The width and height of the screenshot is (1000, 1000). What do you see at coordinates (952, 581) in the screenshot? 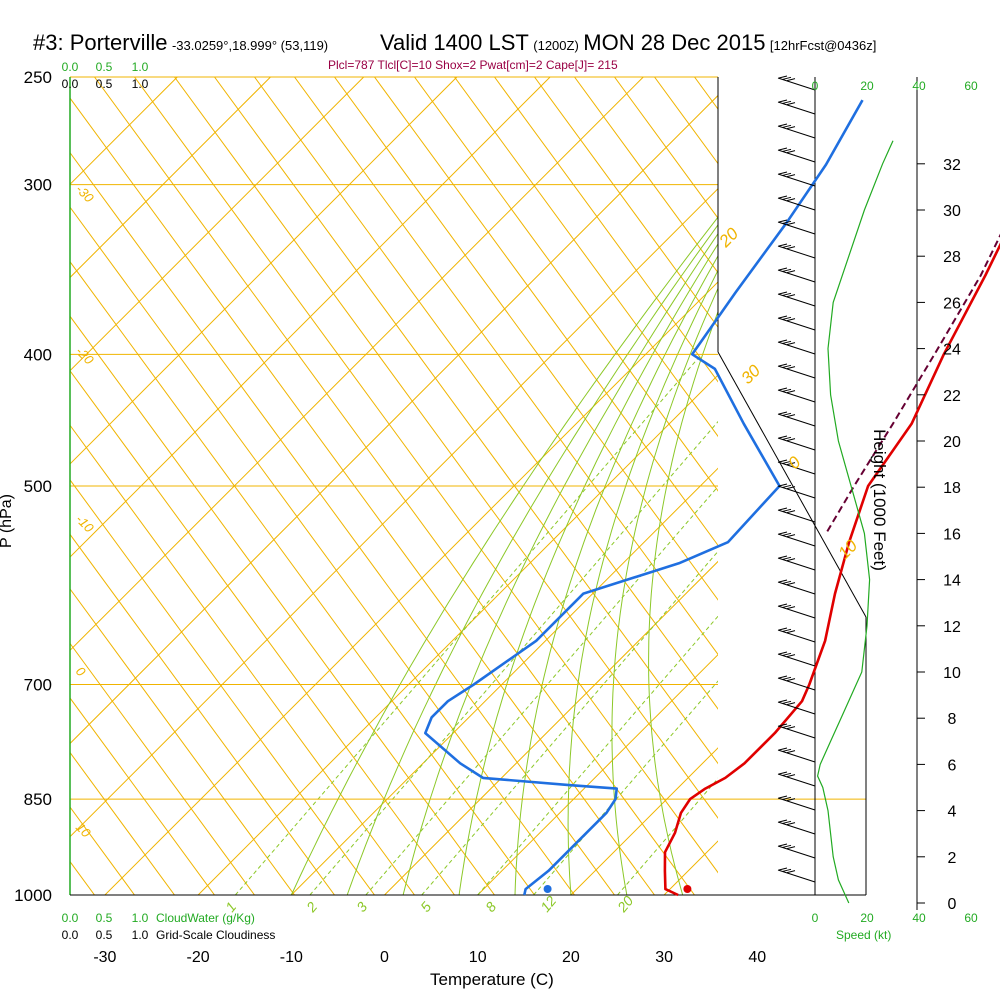
I see `height-tick-label: 14` at bounding box center [952, 581].